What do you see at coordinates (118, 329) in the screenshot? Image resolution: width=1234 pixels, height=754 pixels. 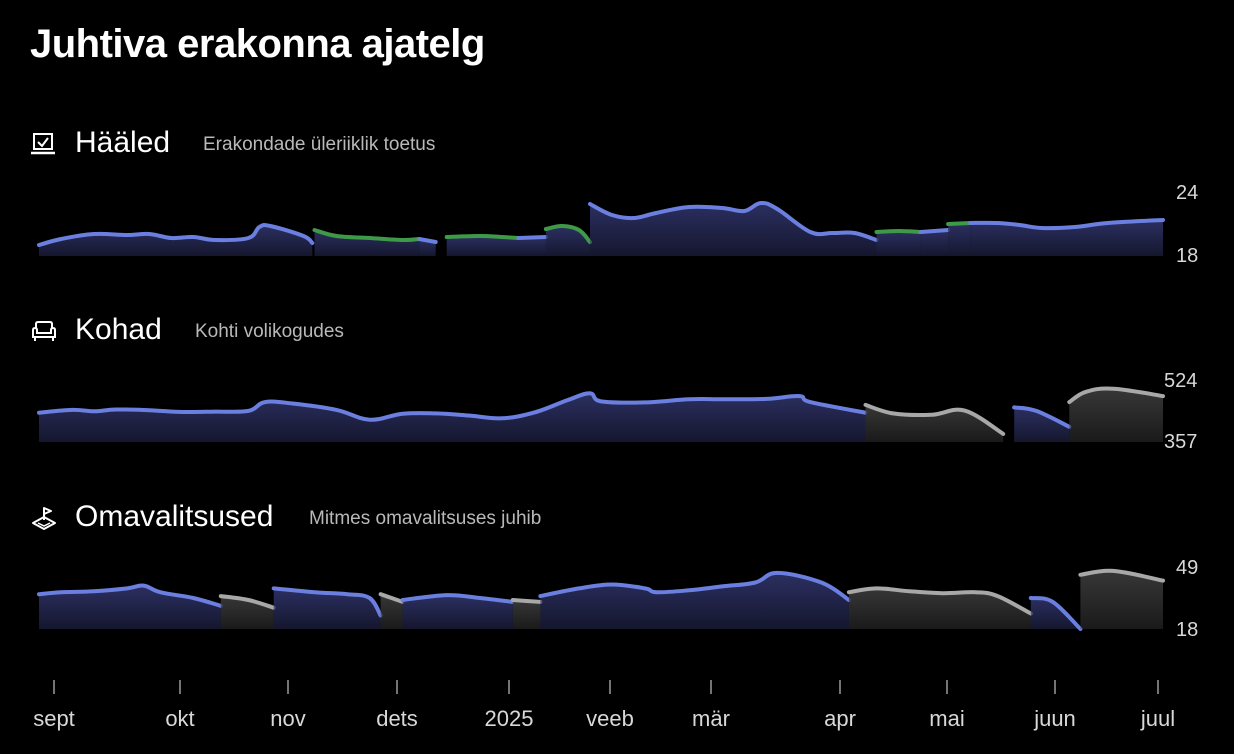 I see `panel-title: Kohad` at bounding box center [118, 329].